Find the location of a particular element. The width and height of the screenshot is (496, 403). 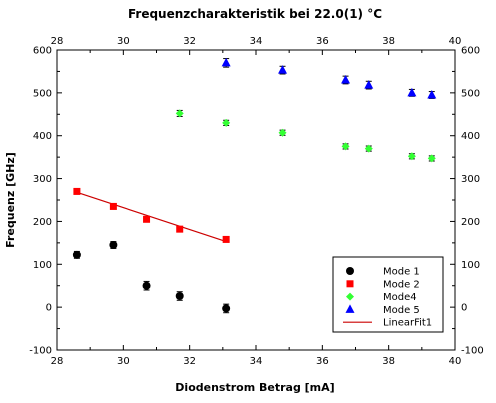

y-tick-label-left: 100 is located at coordinates (42, 265).